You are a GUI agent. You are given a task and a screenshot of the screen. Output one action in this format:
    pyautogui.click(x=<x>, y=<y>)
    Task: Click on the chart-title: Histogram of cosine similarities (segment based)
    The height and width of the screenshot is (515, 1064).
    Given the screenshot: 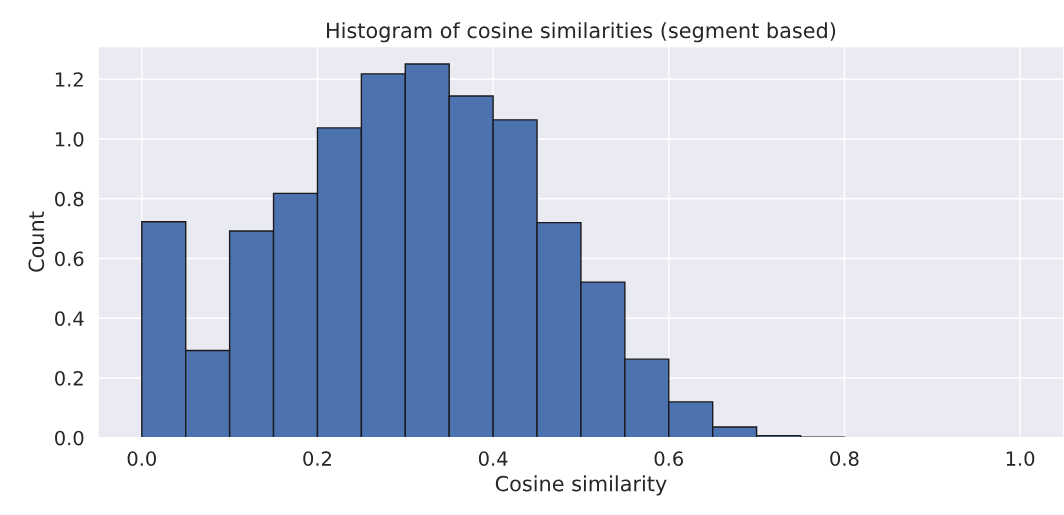 What is the action you would take?
    pyautogui.click(x=581, y=32)
    